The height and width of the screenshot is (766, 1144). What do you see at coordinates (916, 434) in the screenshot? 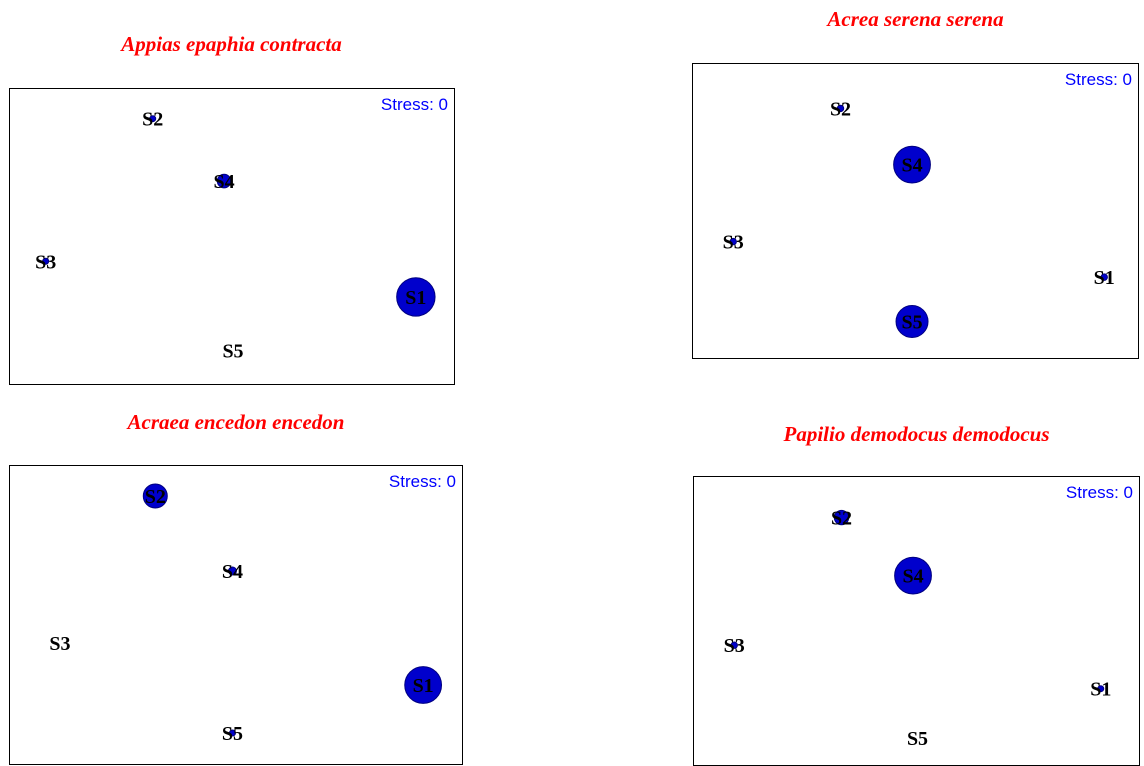
I see `chart-title: Papilio demodocus demodocus` at bounding box center [916, 434].